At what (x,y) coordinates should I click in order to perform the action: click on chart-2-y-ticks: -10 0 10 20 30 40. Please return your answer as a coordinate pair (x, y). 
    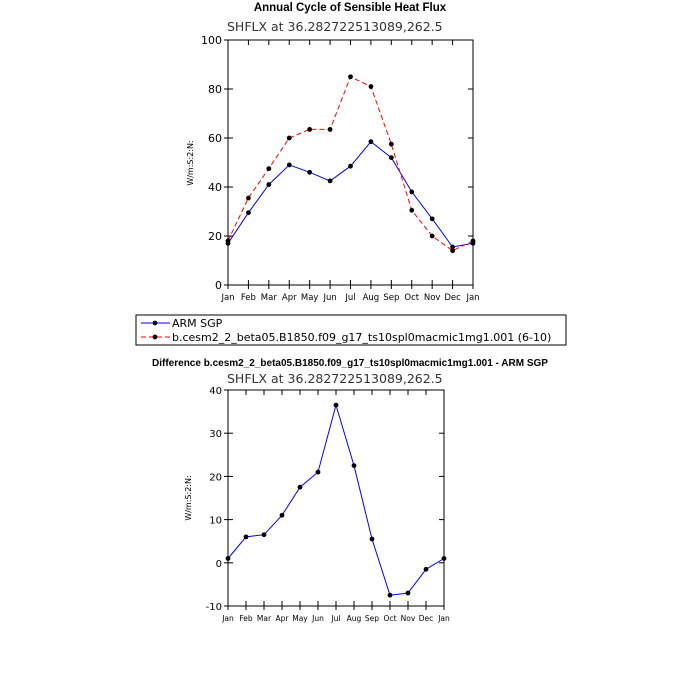
    Looking at the image, I should click on (325, 499).